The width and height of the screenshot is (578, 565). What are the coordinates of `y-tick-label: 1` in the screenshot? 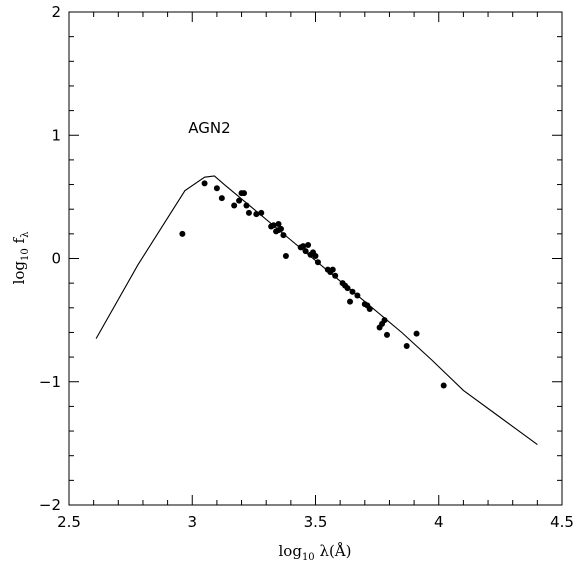 It's located at (56, 135).